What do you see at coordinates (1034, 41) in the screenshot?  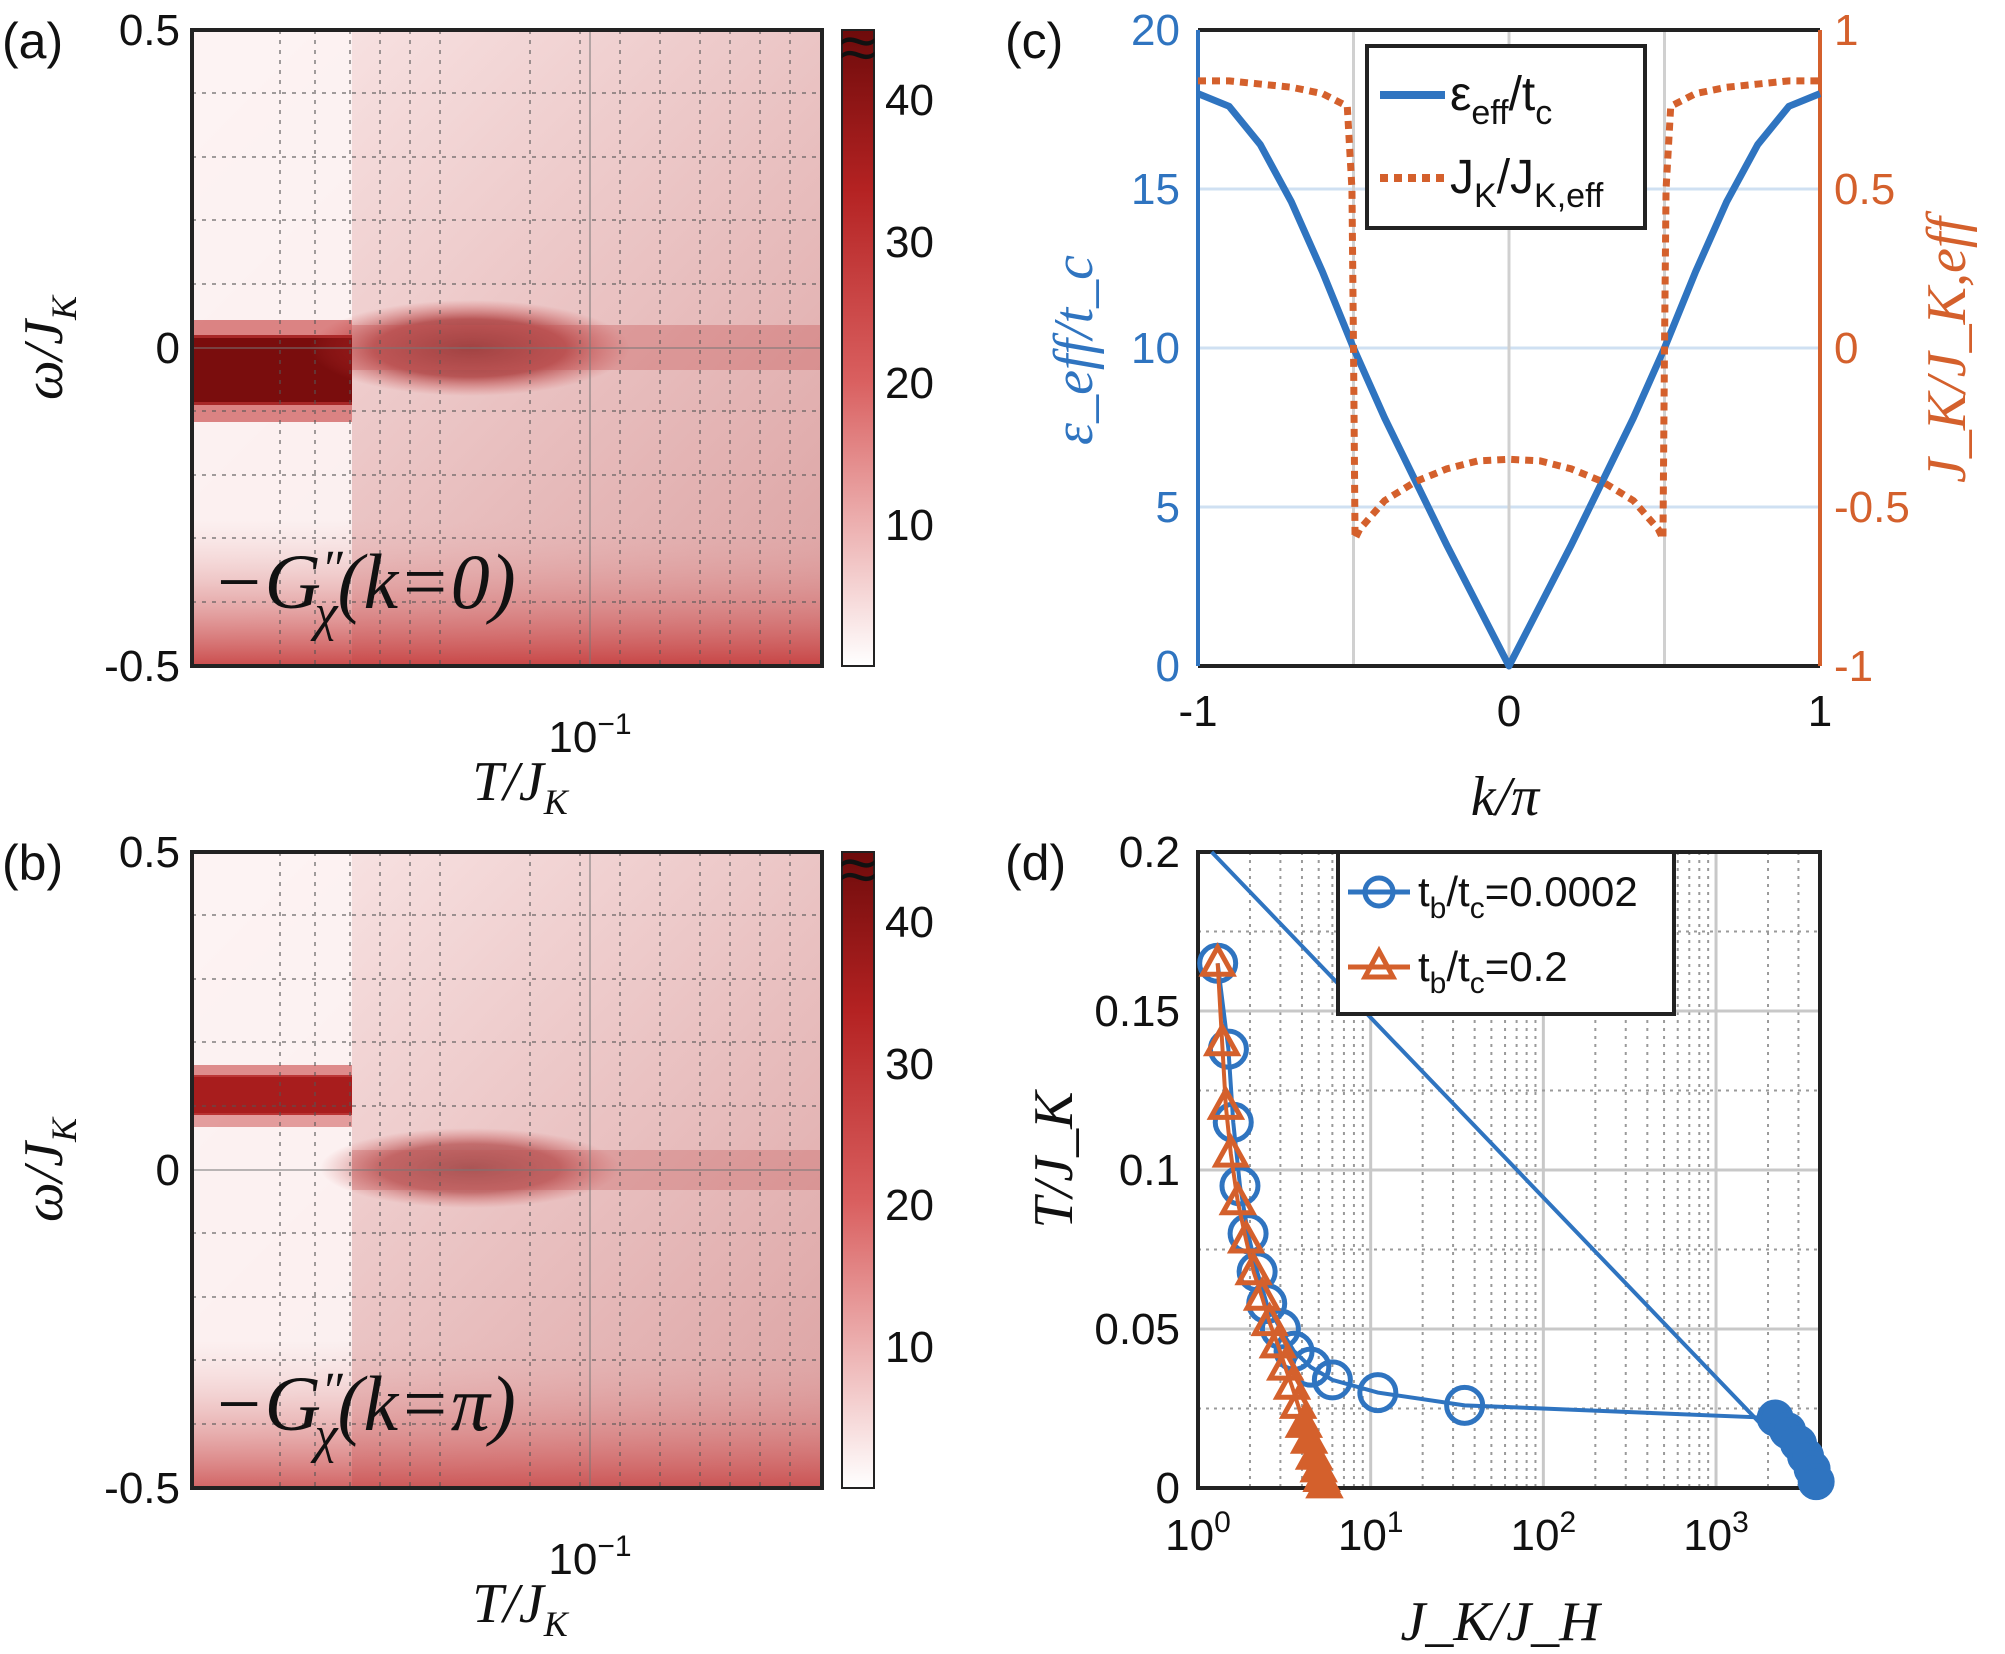 I see `panel-label-c: (c)` at bounding box center [1034, 41].